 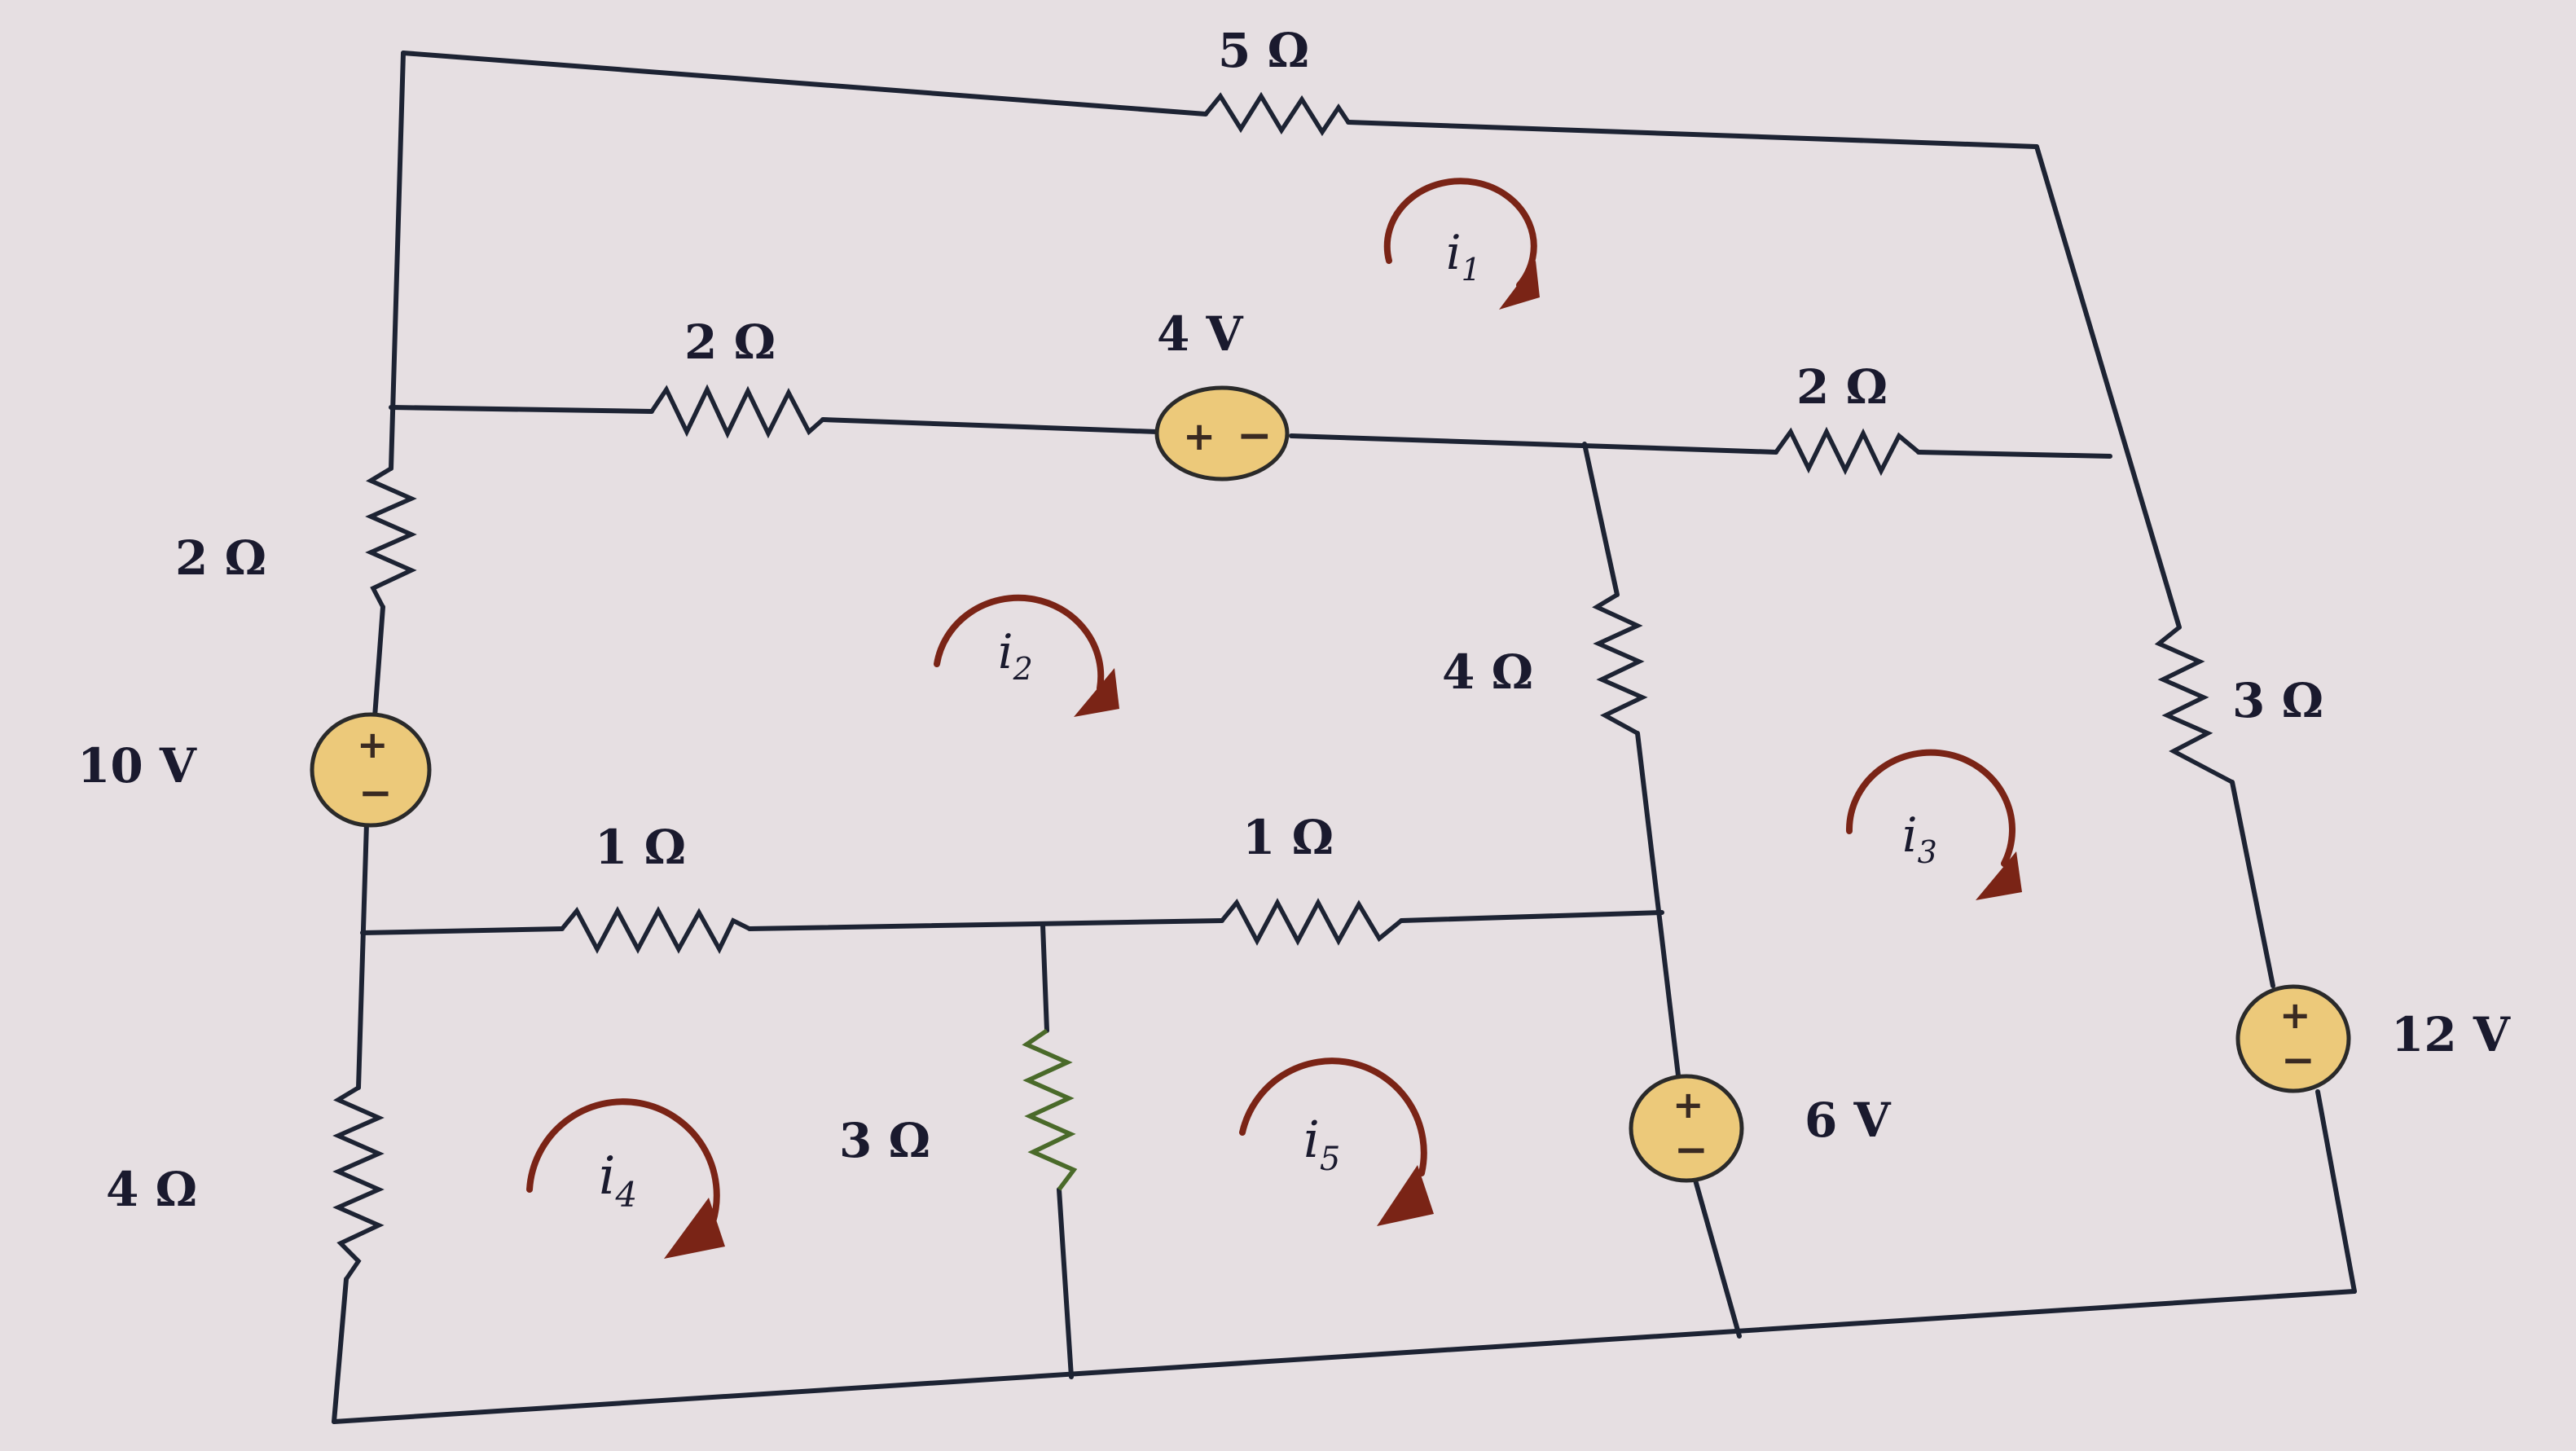 I want to click on label-2ohm-left: 2 Ω, so click(x=220, y=558).